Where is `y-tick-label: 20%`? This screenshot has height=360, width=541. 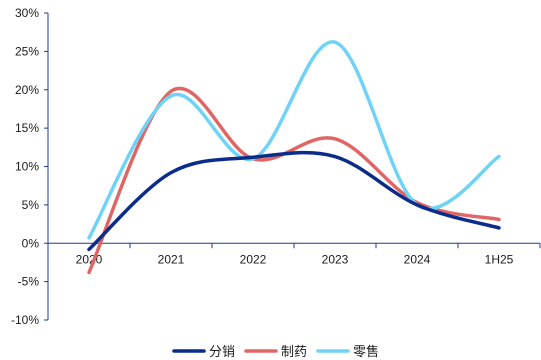 y-tick-label: 20% is located at coordinates (27, 90).